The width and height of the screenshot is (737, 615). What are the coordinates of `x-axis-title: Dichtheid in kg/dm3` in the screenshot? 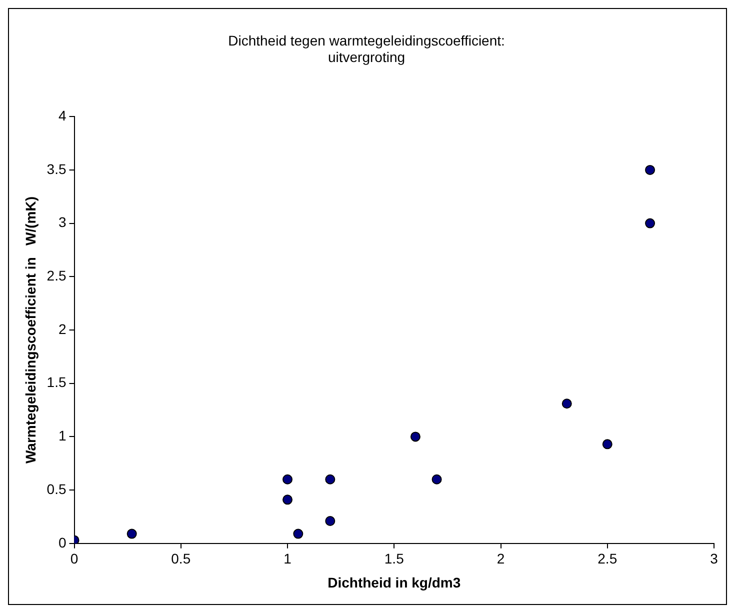 It's located at (394, 582).